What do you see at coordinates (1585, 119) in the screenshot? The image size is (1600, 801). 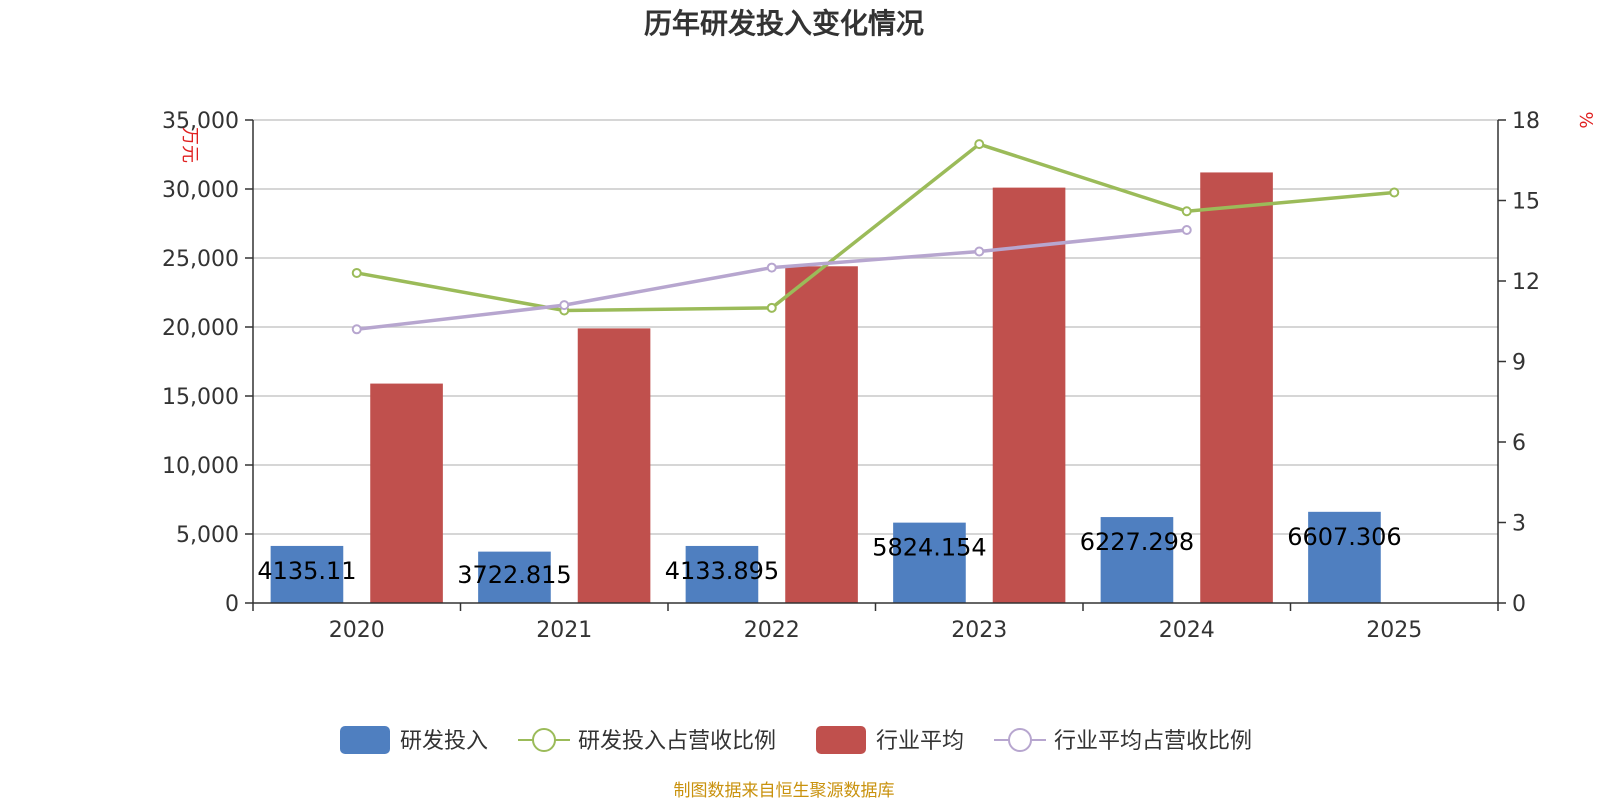 I see `right-axis-unit: %` at bounding box center [1585, 119].